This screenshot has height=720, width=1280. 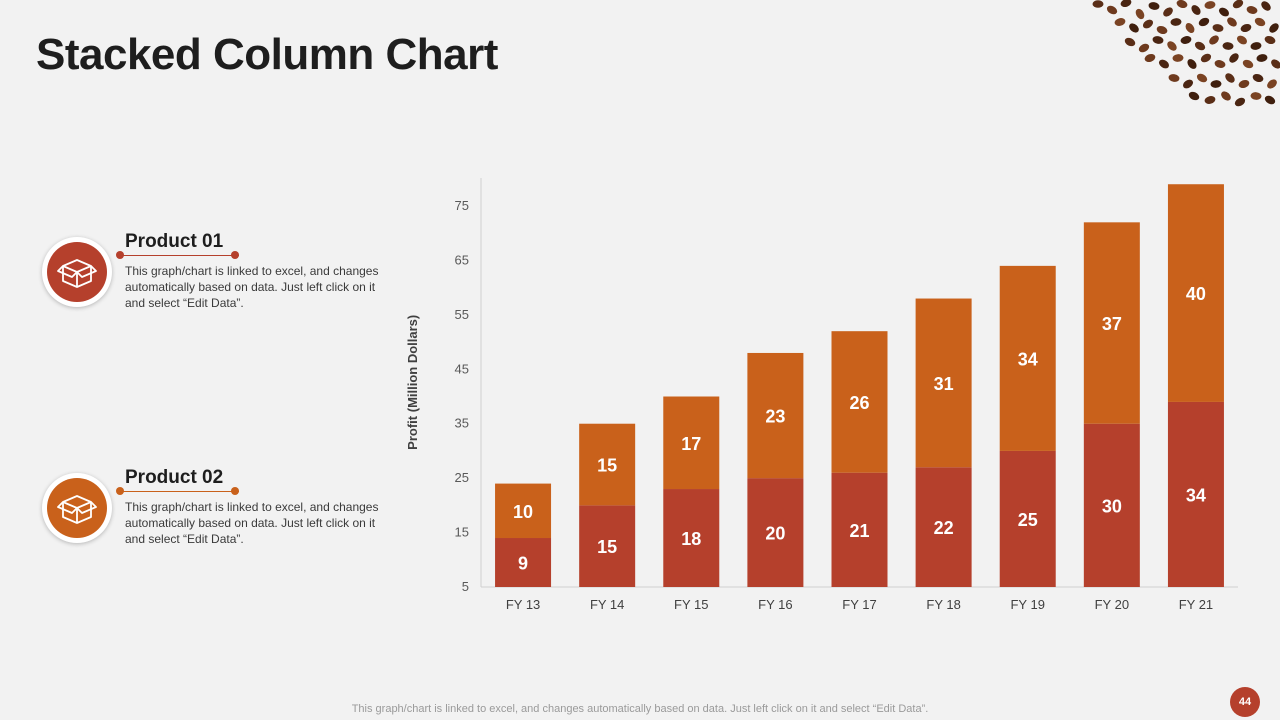 I want to click on page-title: Stacked Column Chart, so click(x=267, y=54).